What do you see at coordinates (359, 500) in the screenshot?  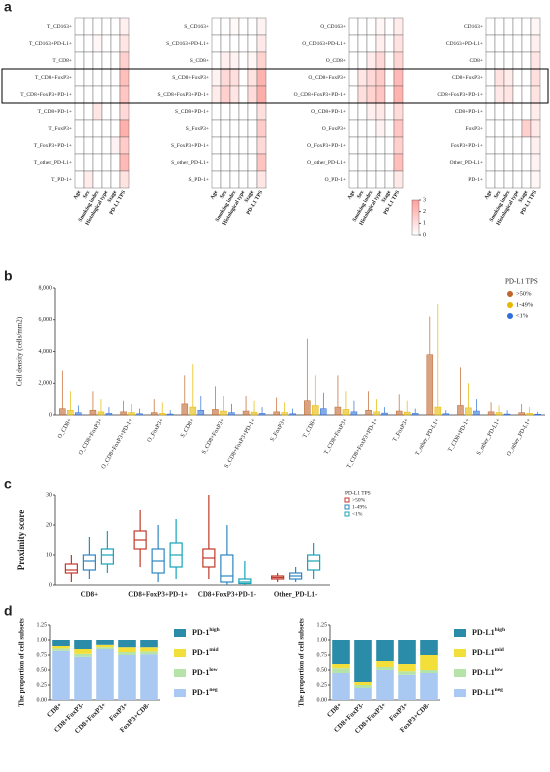 I see `legend-label: >50%` at bounding box center [359, 500].